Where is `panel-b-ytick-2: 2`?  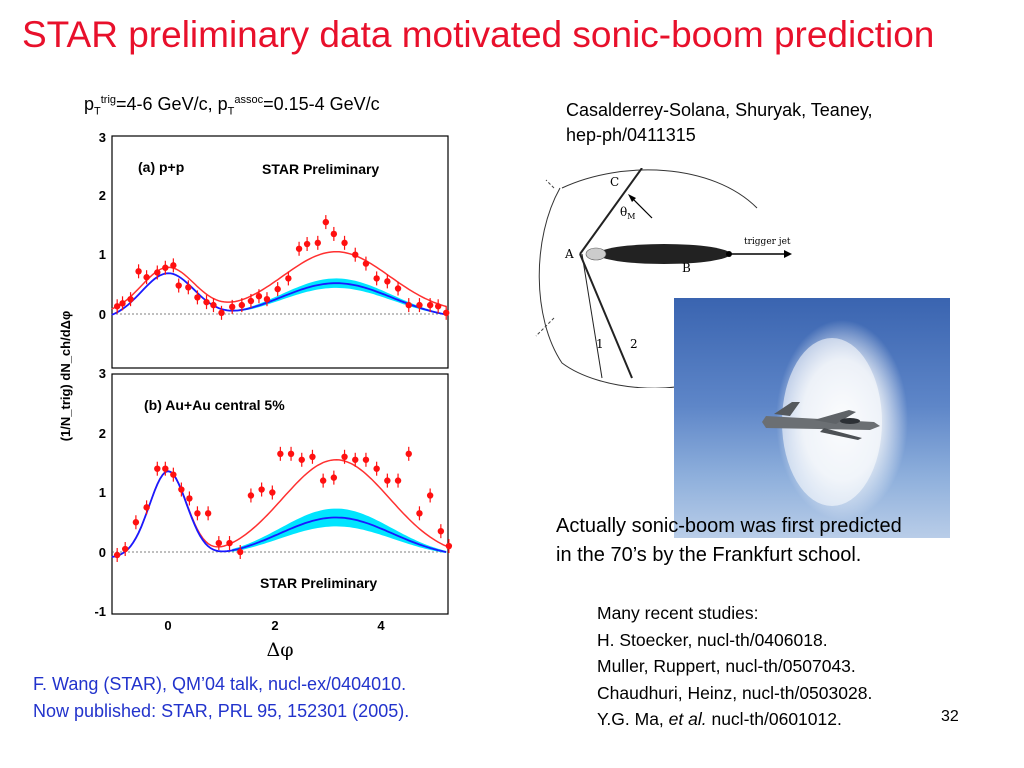
panel-b-ytick-2: 2 is located at coordinates (102, 433).